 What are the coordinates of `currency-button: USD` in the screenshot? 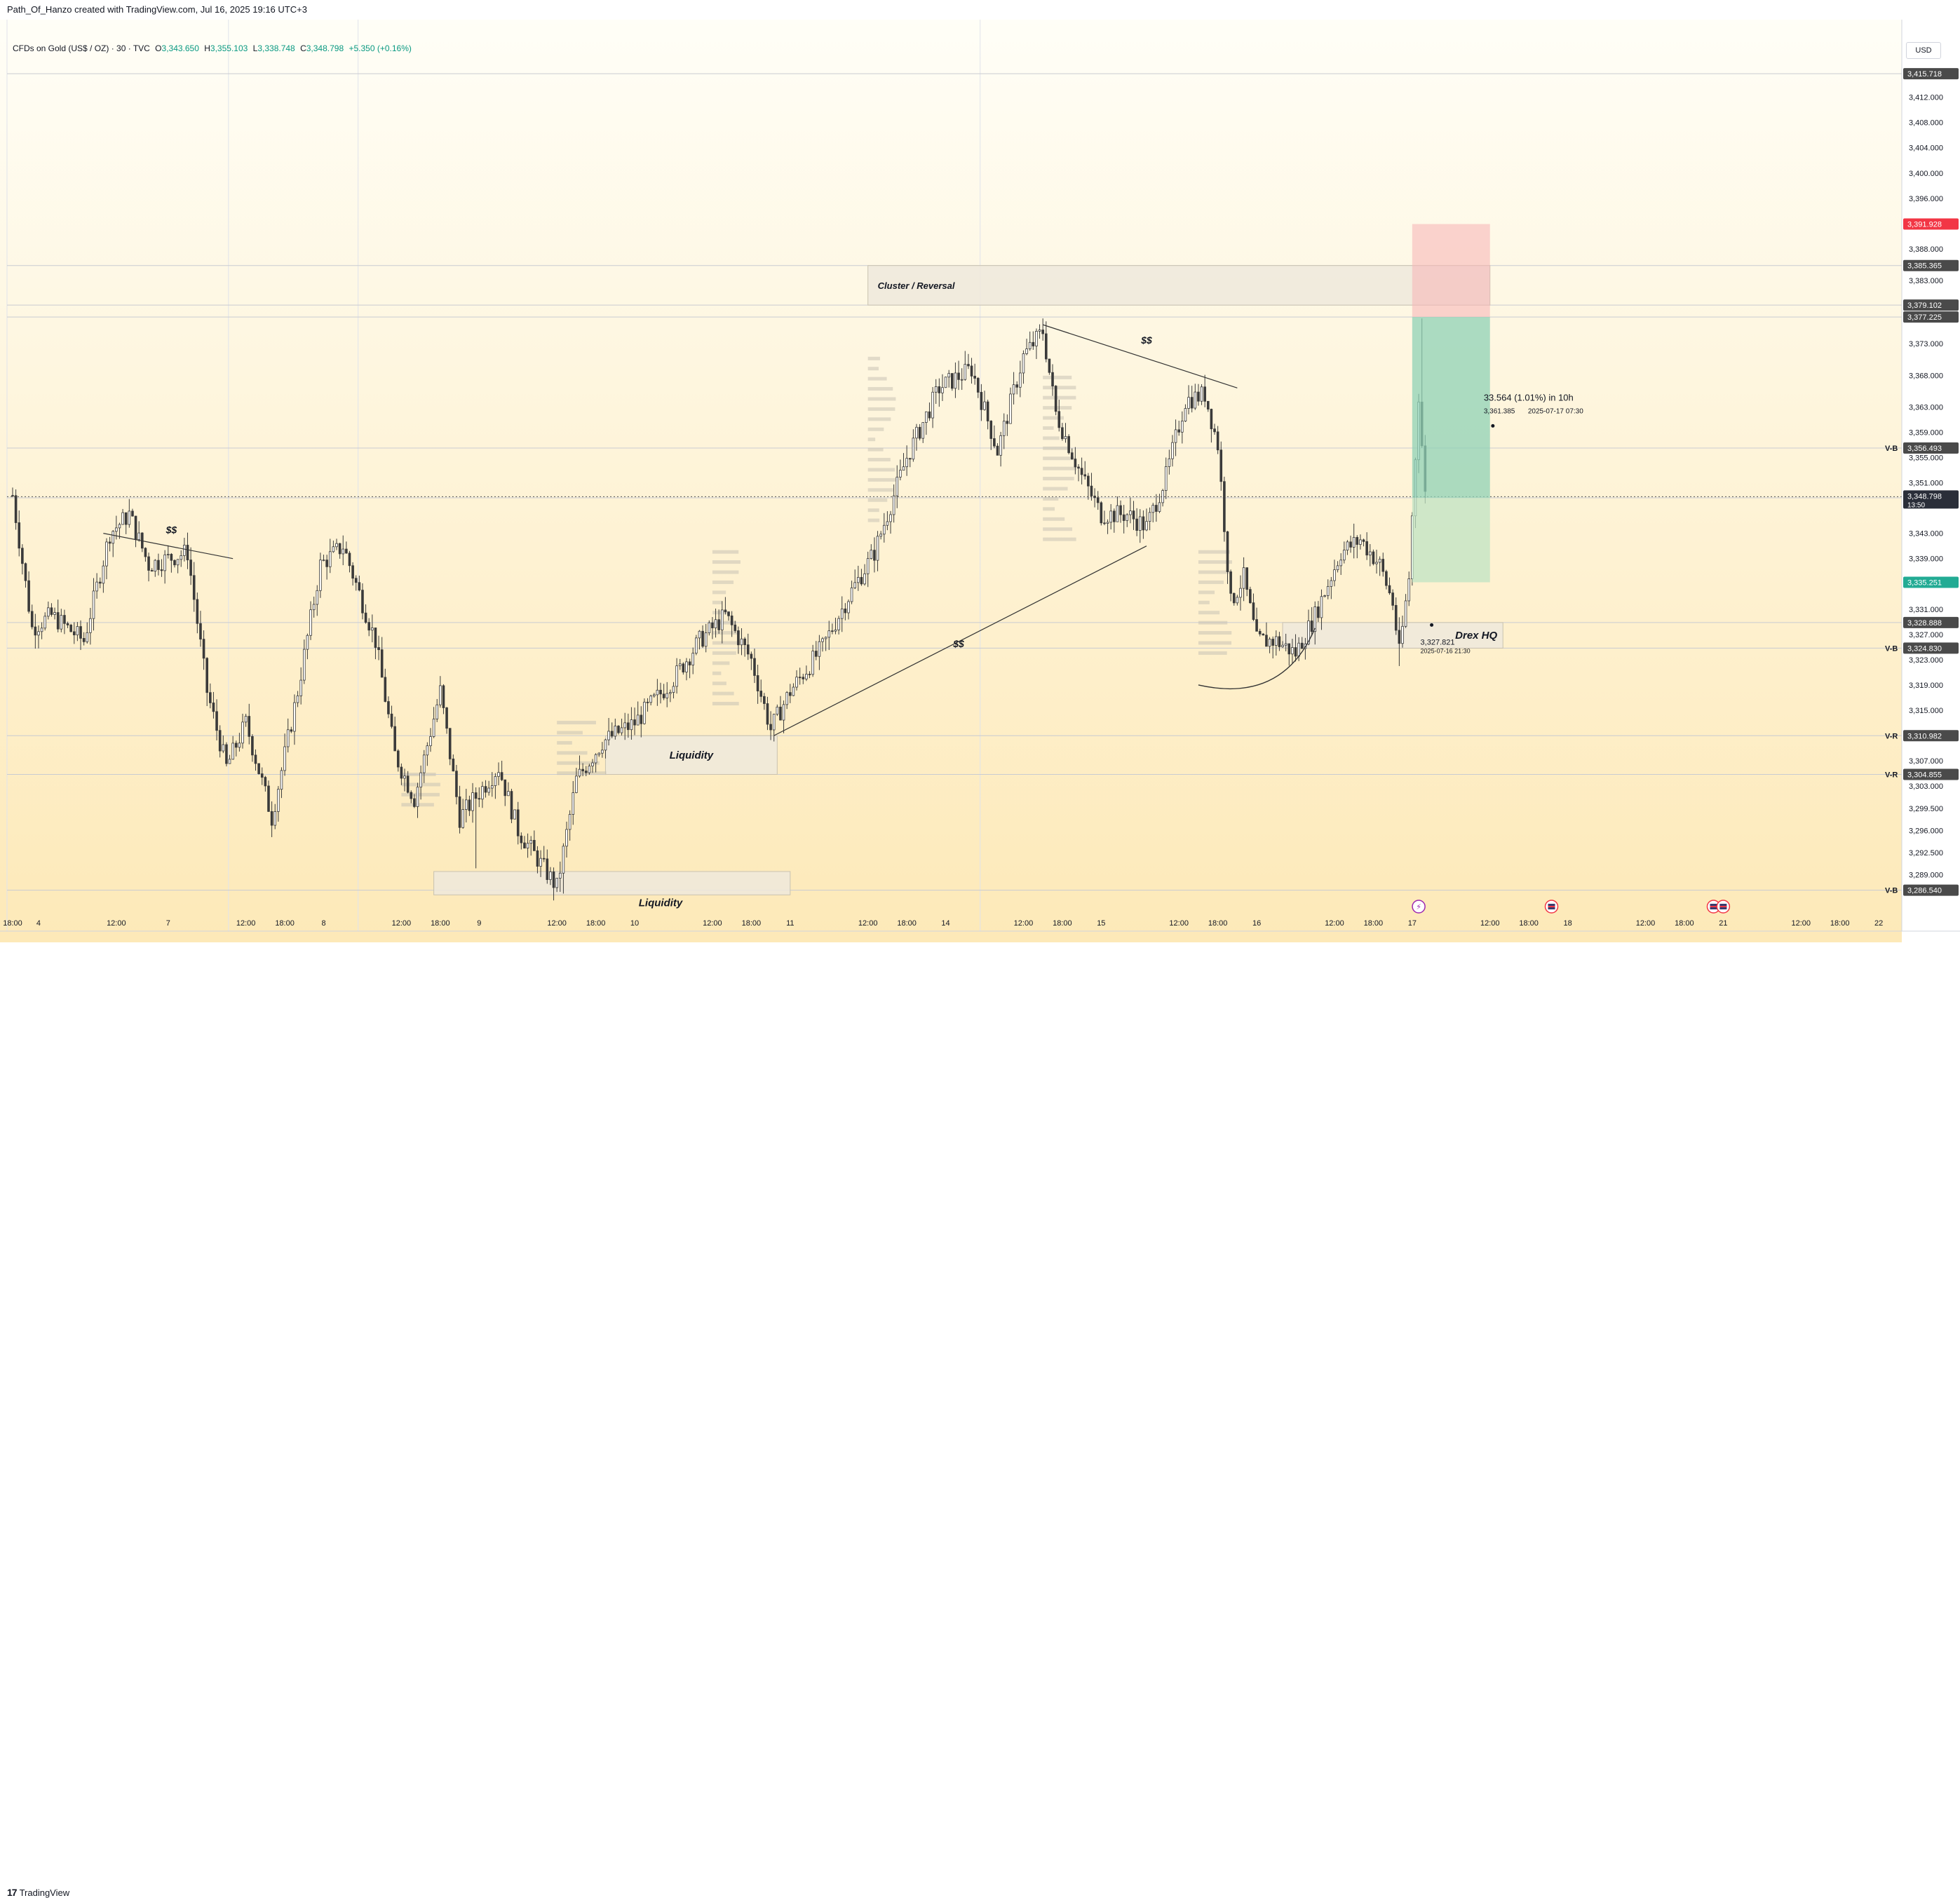 It's located at (1923, 50).